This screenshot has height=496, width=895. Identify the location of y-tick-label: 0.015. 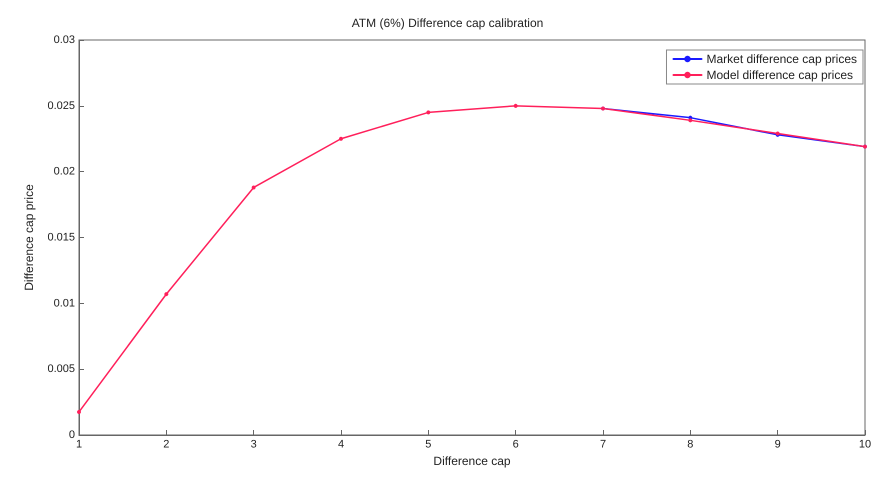
(61, 238).